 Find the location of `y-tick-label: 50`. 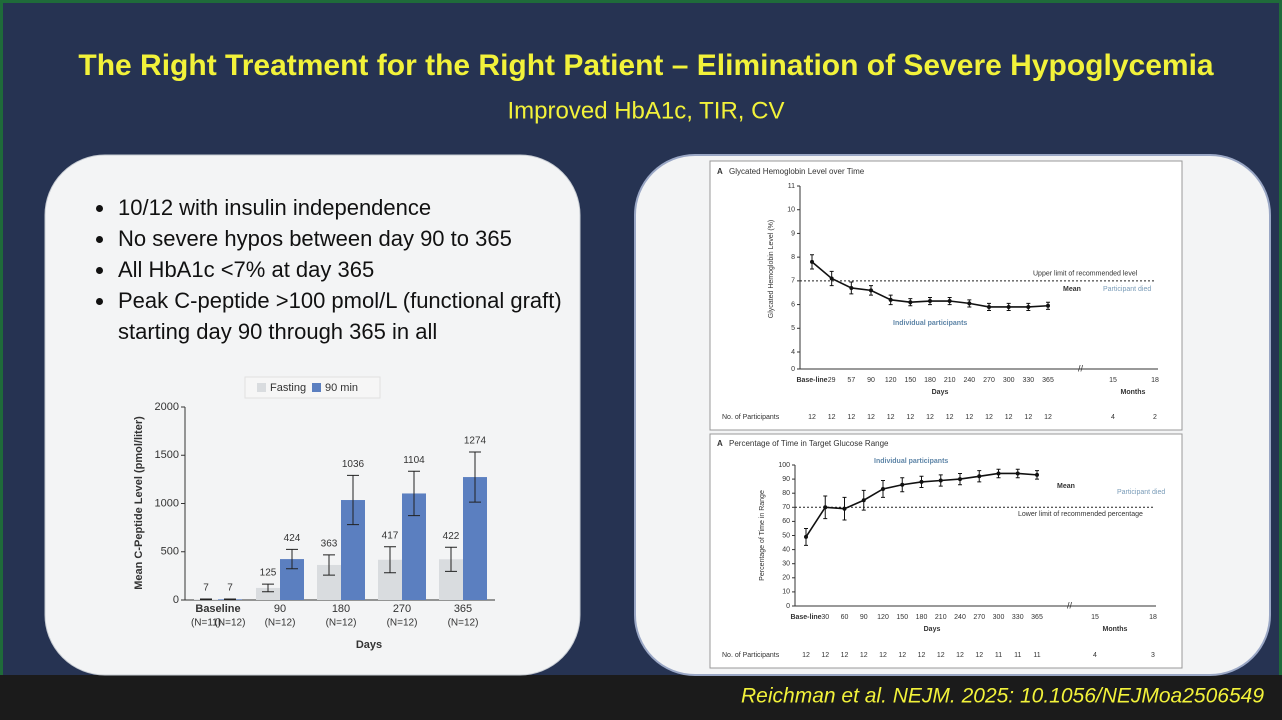

y-tick-label: 50 is located at coordinates (786, 535).